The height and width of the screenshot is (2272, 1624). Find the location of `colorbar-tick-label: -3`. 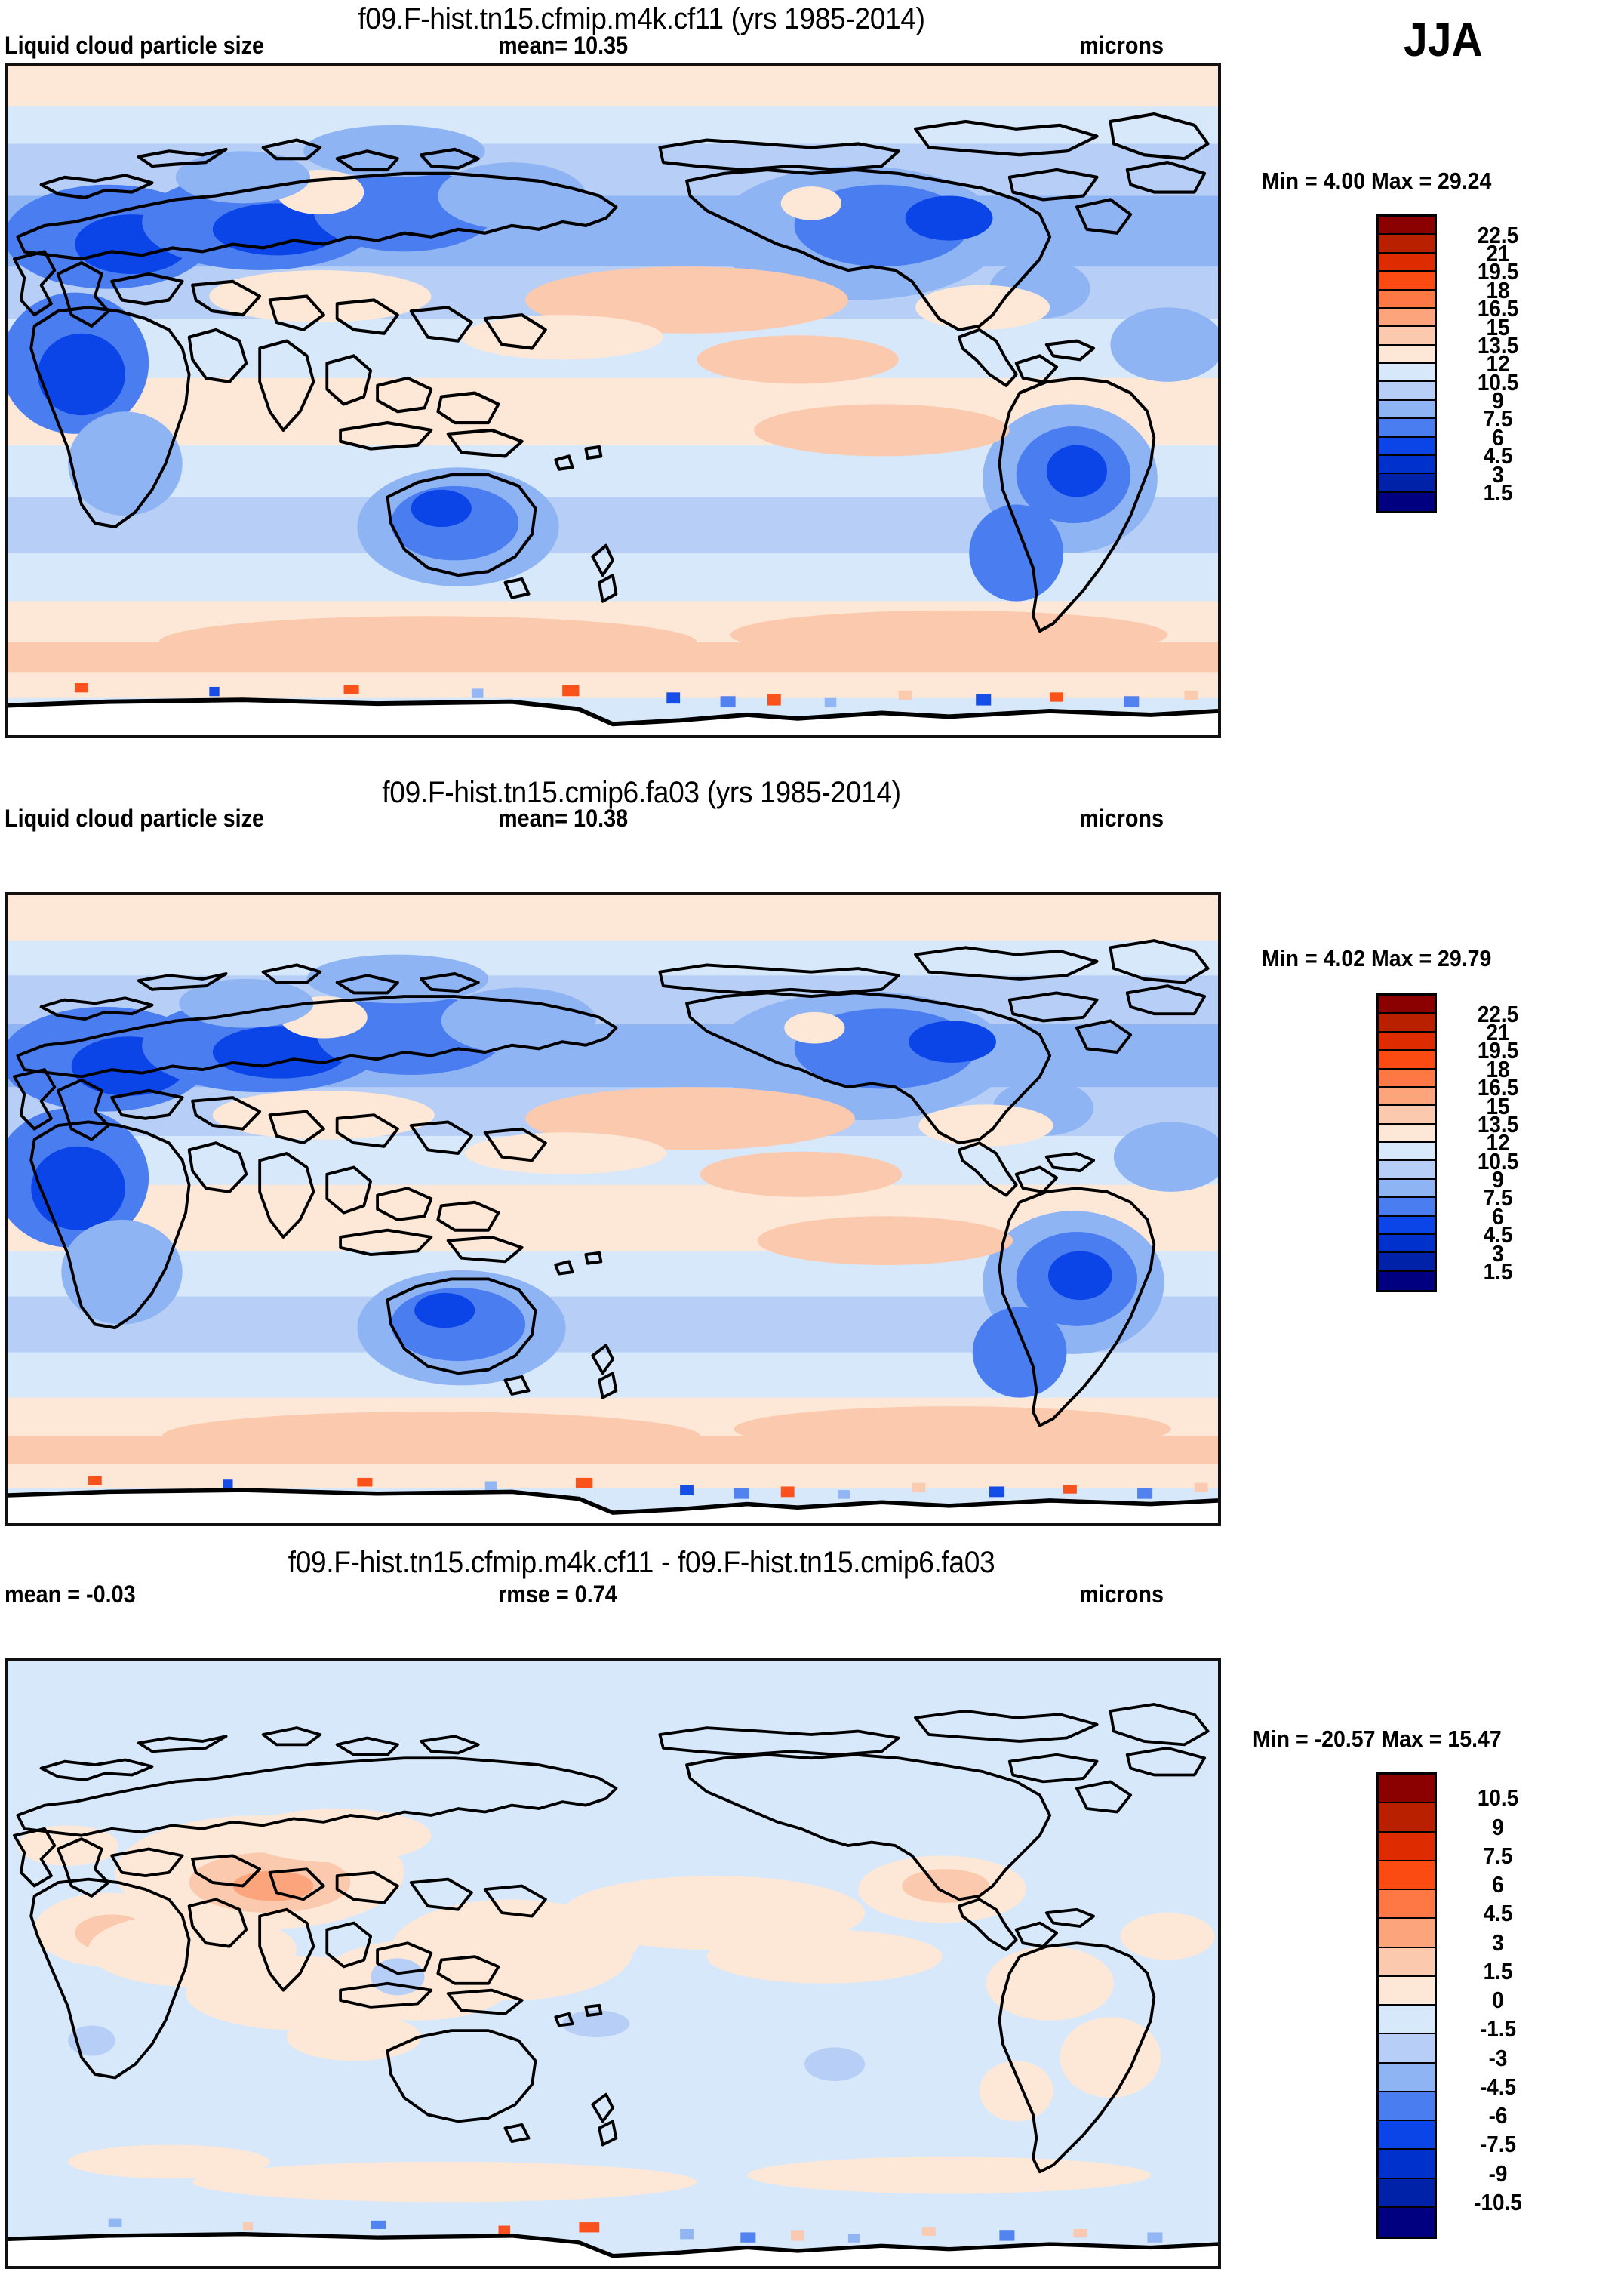

colorbar-tick-label: -3 is located at coordinates (1498, 2057).